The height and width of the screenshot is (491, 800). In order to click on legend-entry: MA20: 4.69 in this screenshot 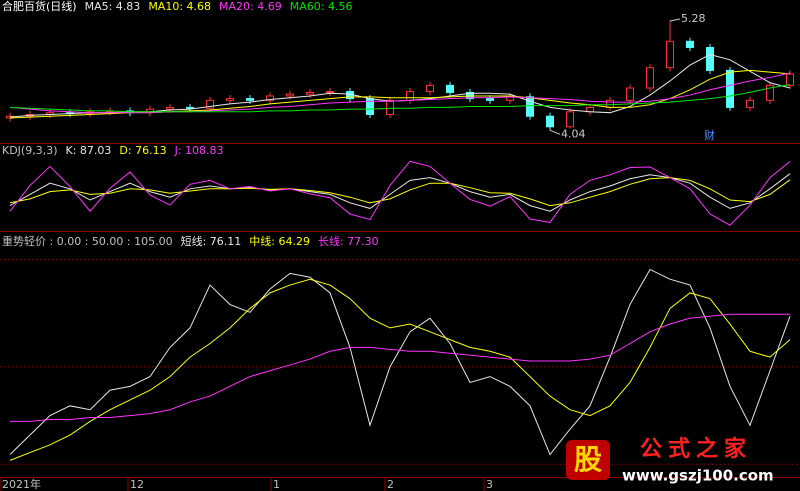, I will do `click(250, 6)`.